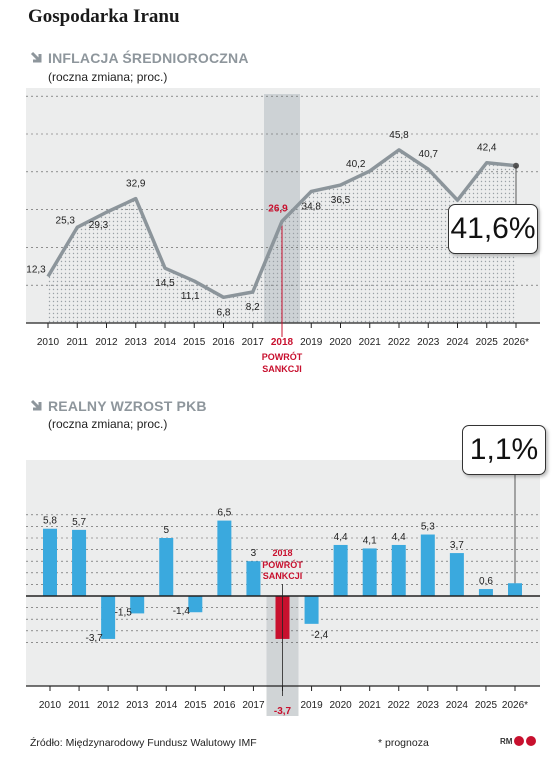  What do you see at coordinates (457, 545) in the screenshot?
I see `data-label: 3,7` at bounding box center [457, 545].